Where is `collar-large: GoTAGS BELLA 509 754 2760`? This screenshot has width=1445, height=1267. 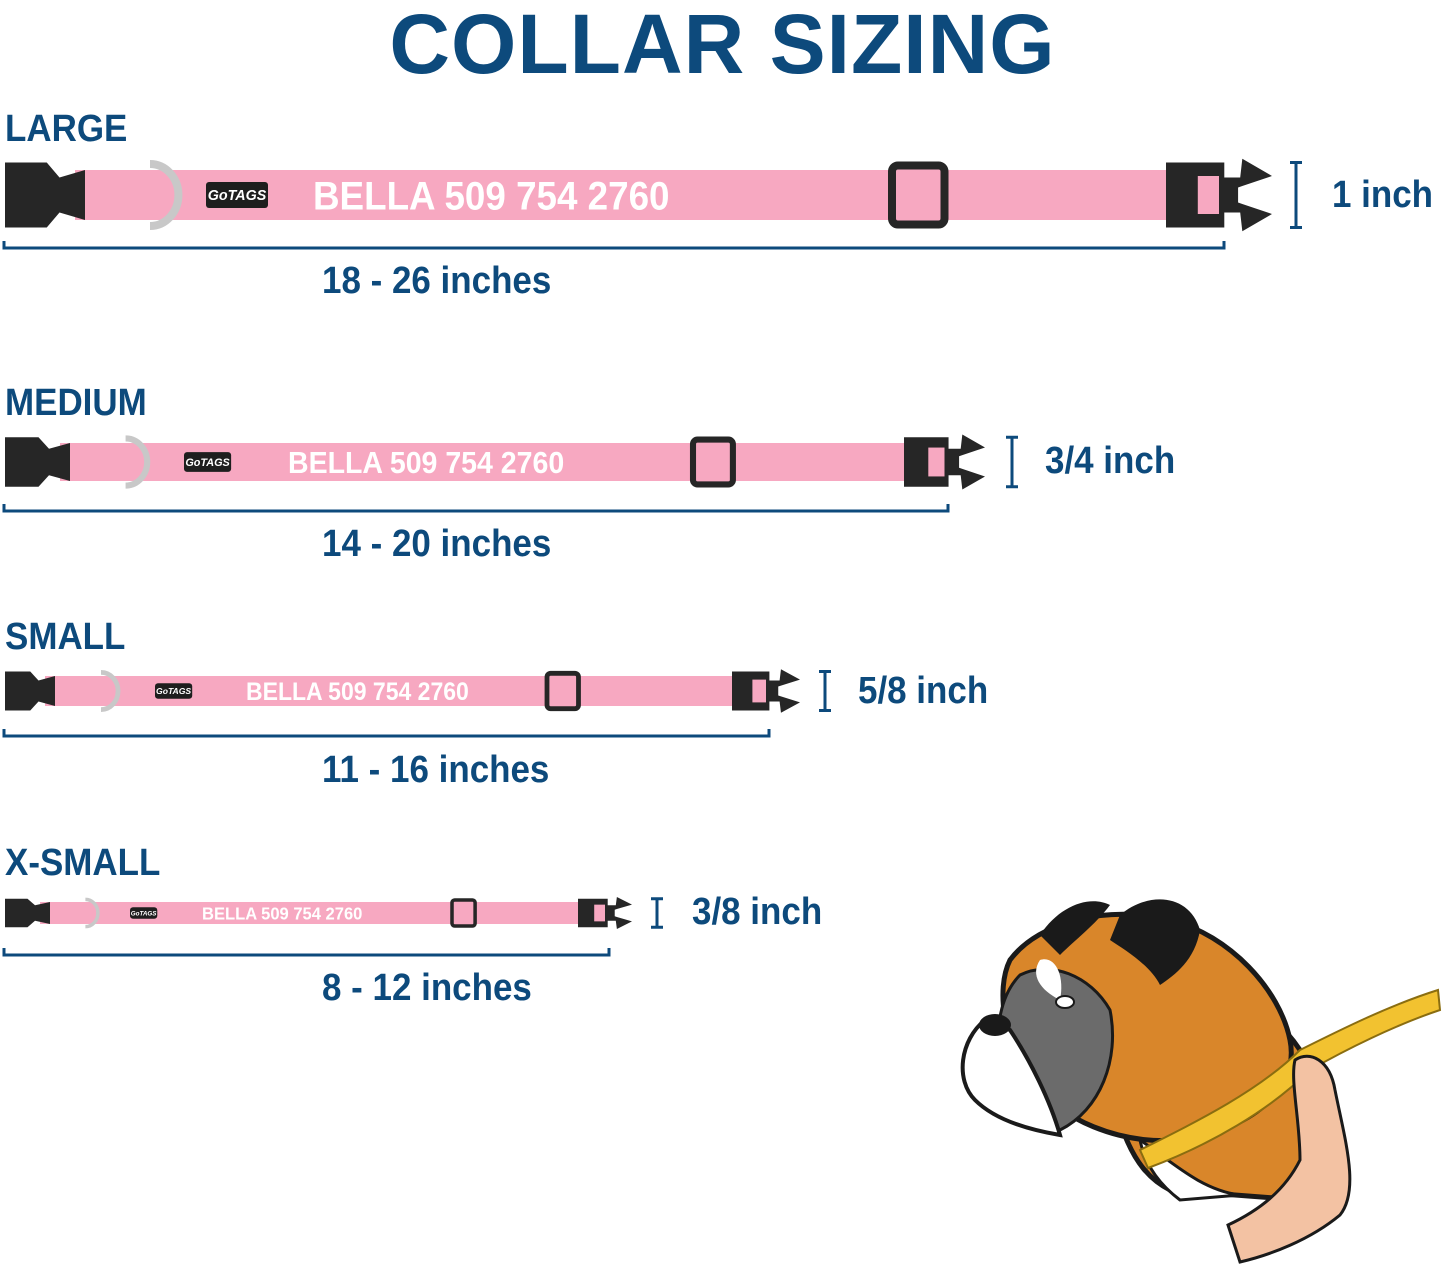 collar-large: GoTAGS BELLA 509 754 2760 is located at coordinates (652, 204).